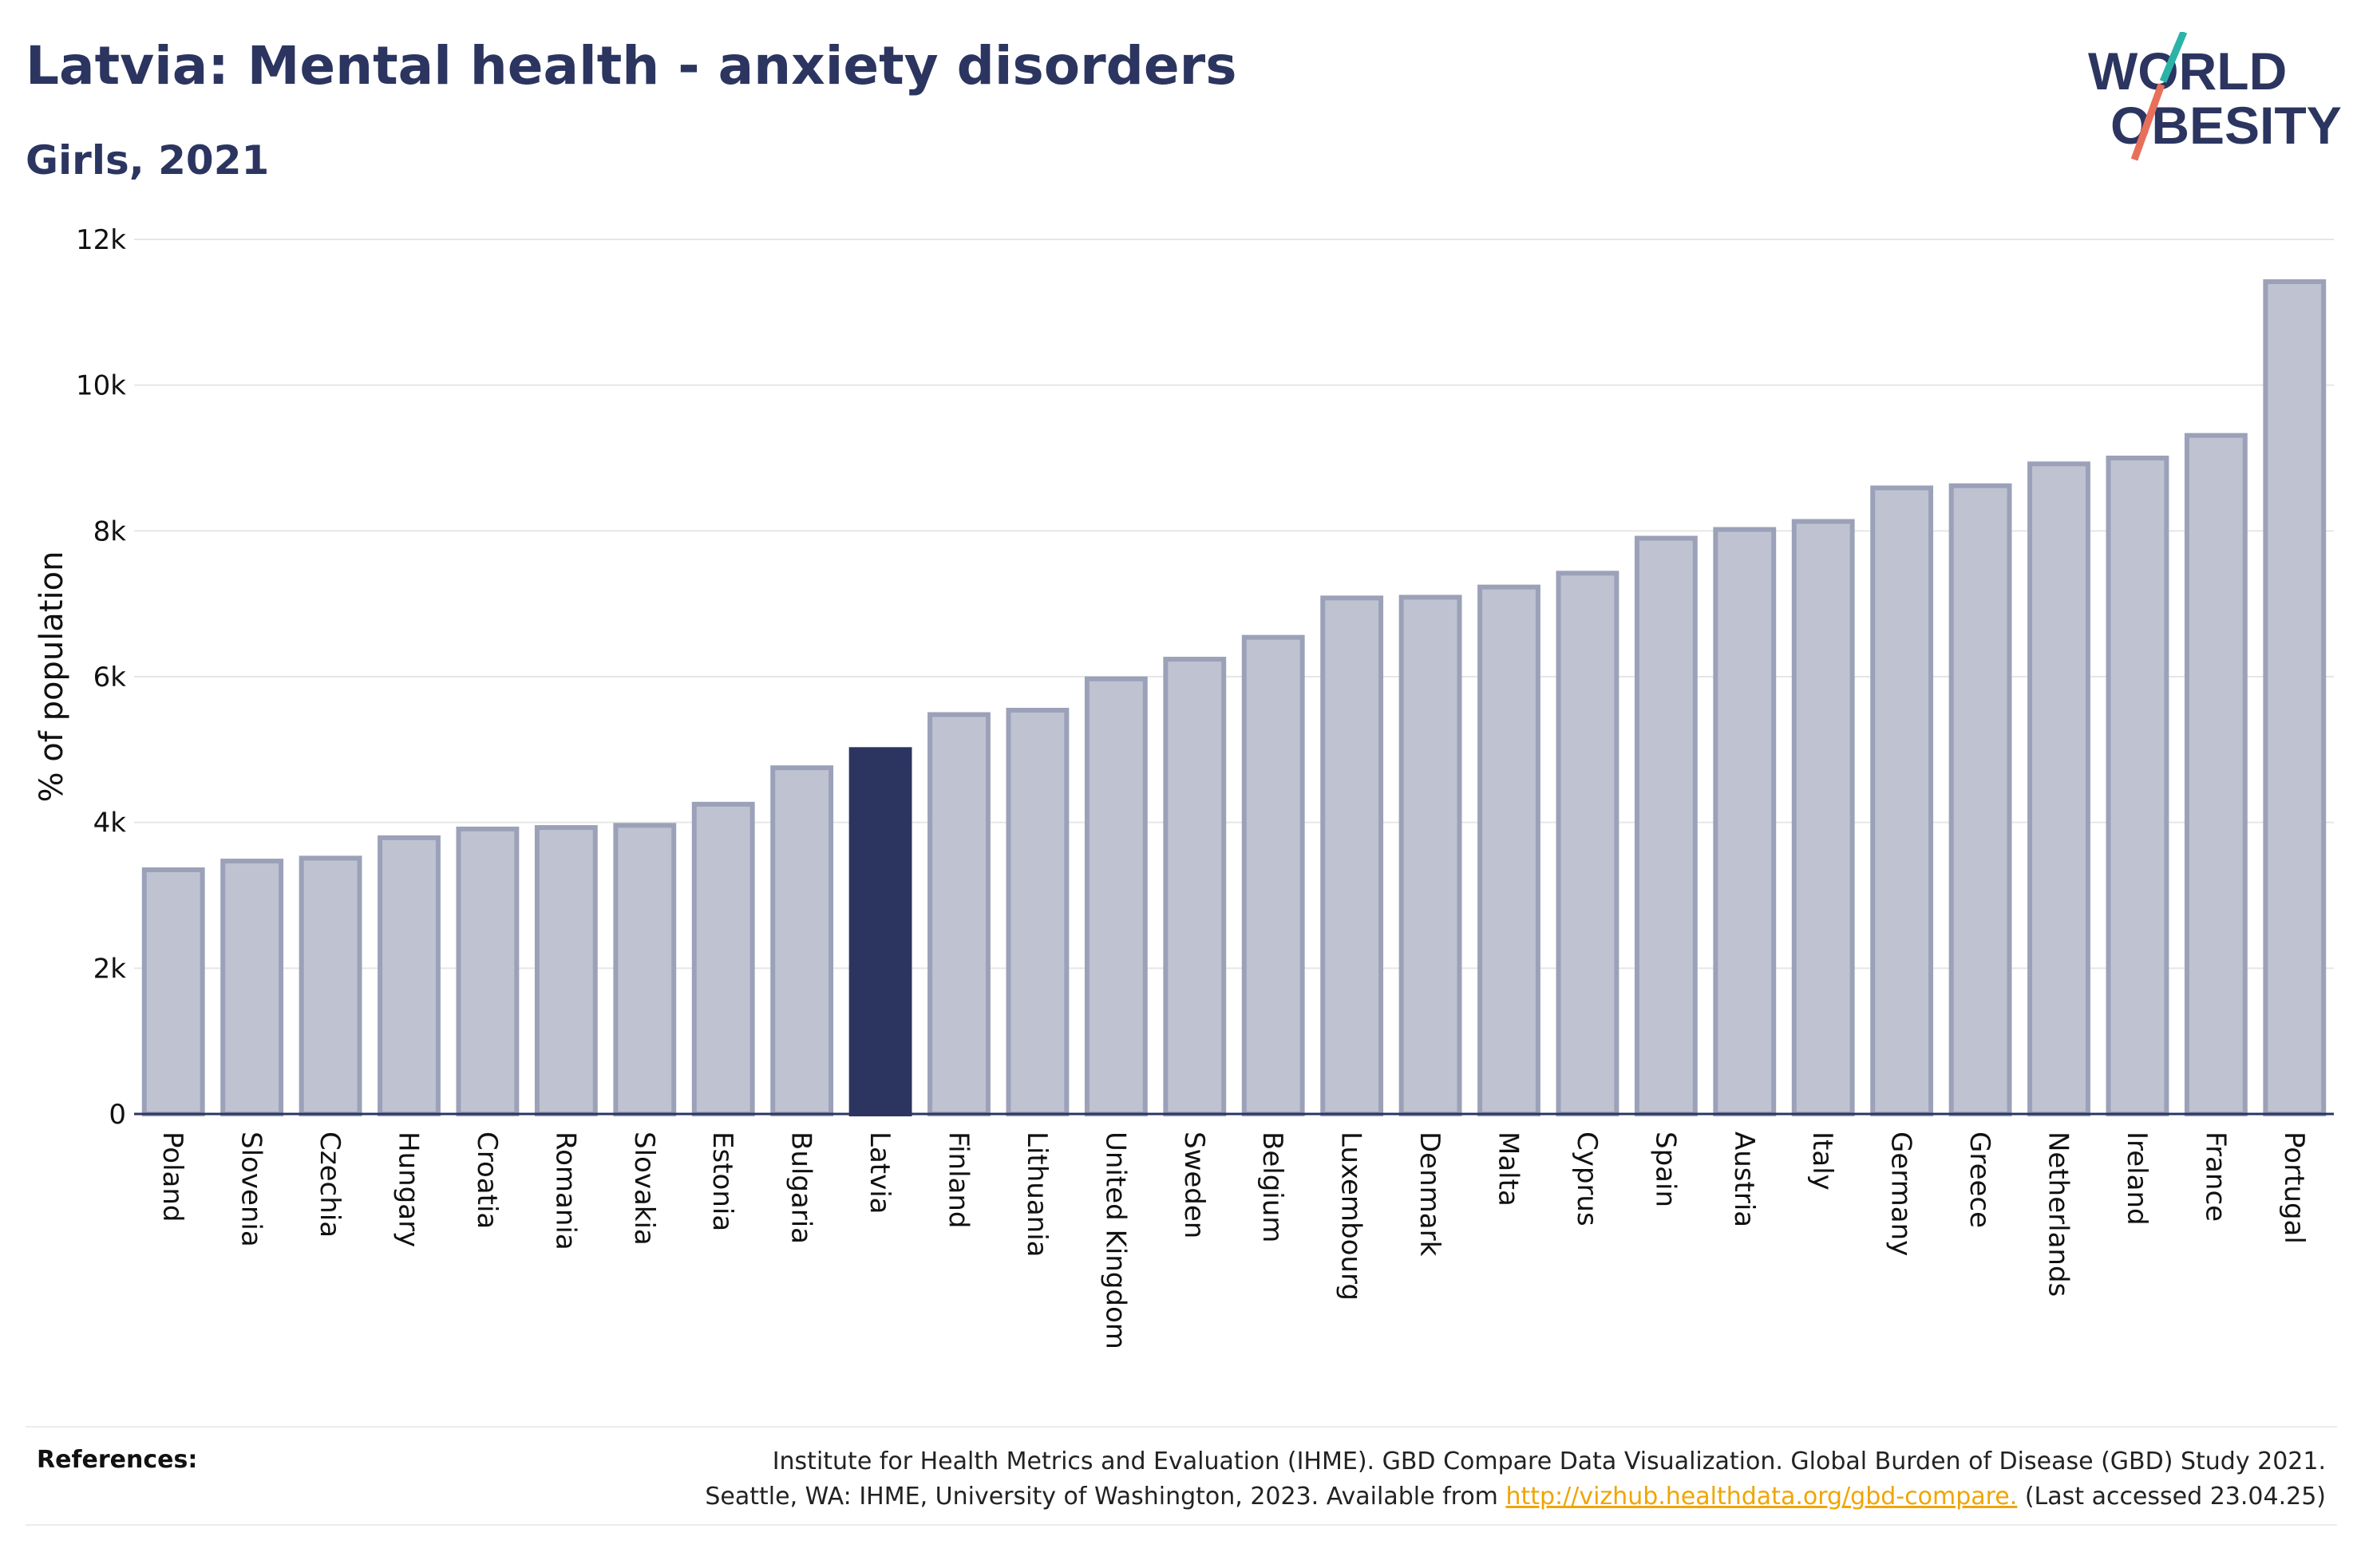 The width and height of the screenshot is (2361, 1568). I want to click on x-tick-label: Germany, so click(1901, 1194).